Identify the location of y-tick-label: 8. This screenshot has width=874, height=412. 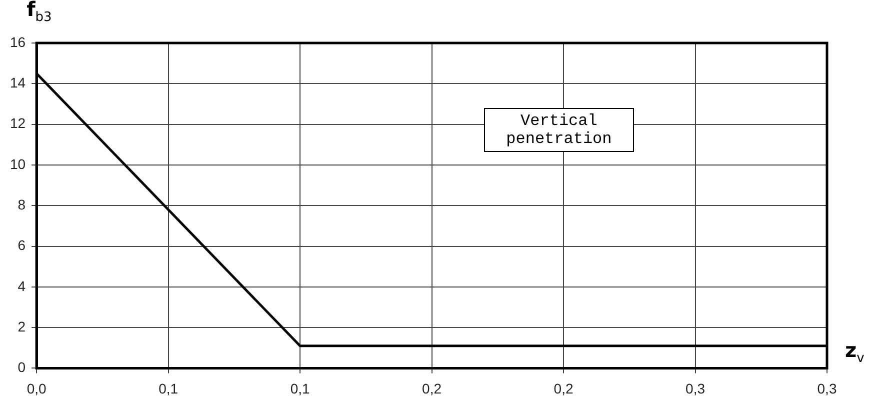
(22, 204).